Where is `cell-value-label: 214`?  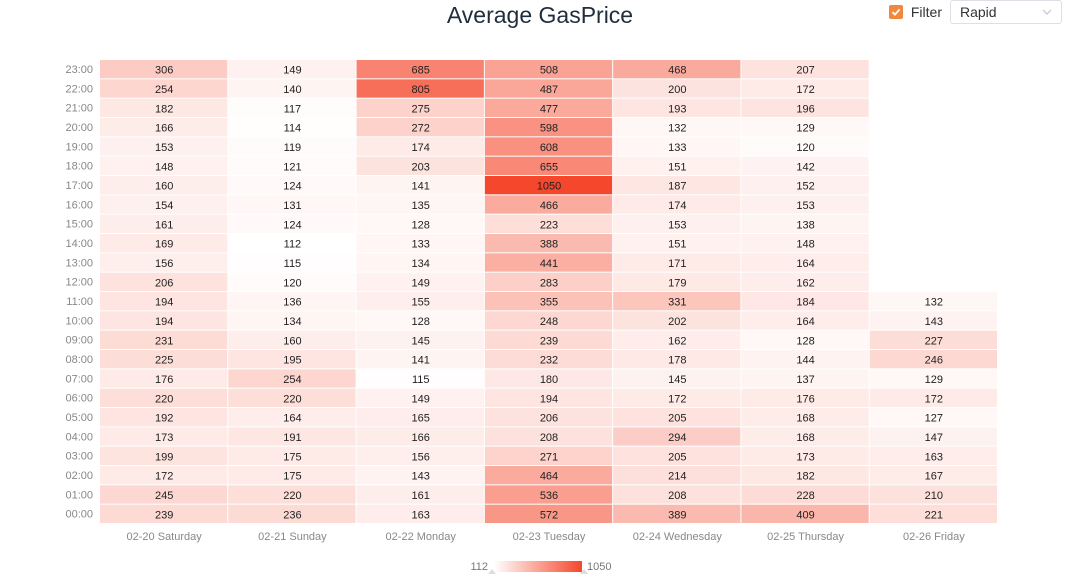
cell-value-label: 214 is located at coordinates (677, 477).